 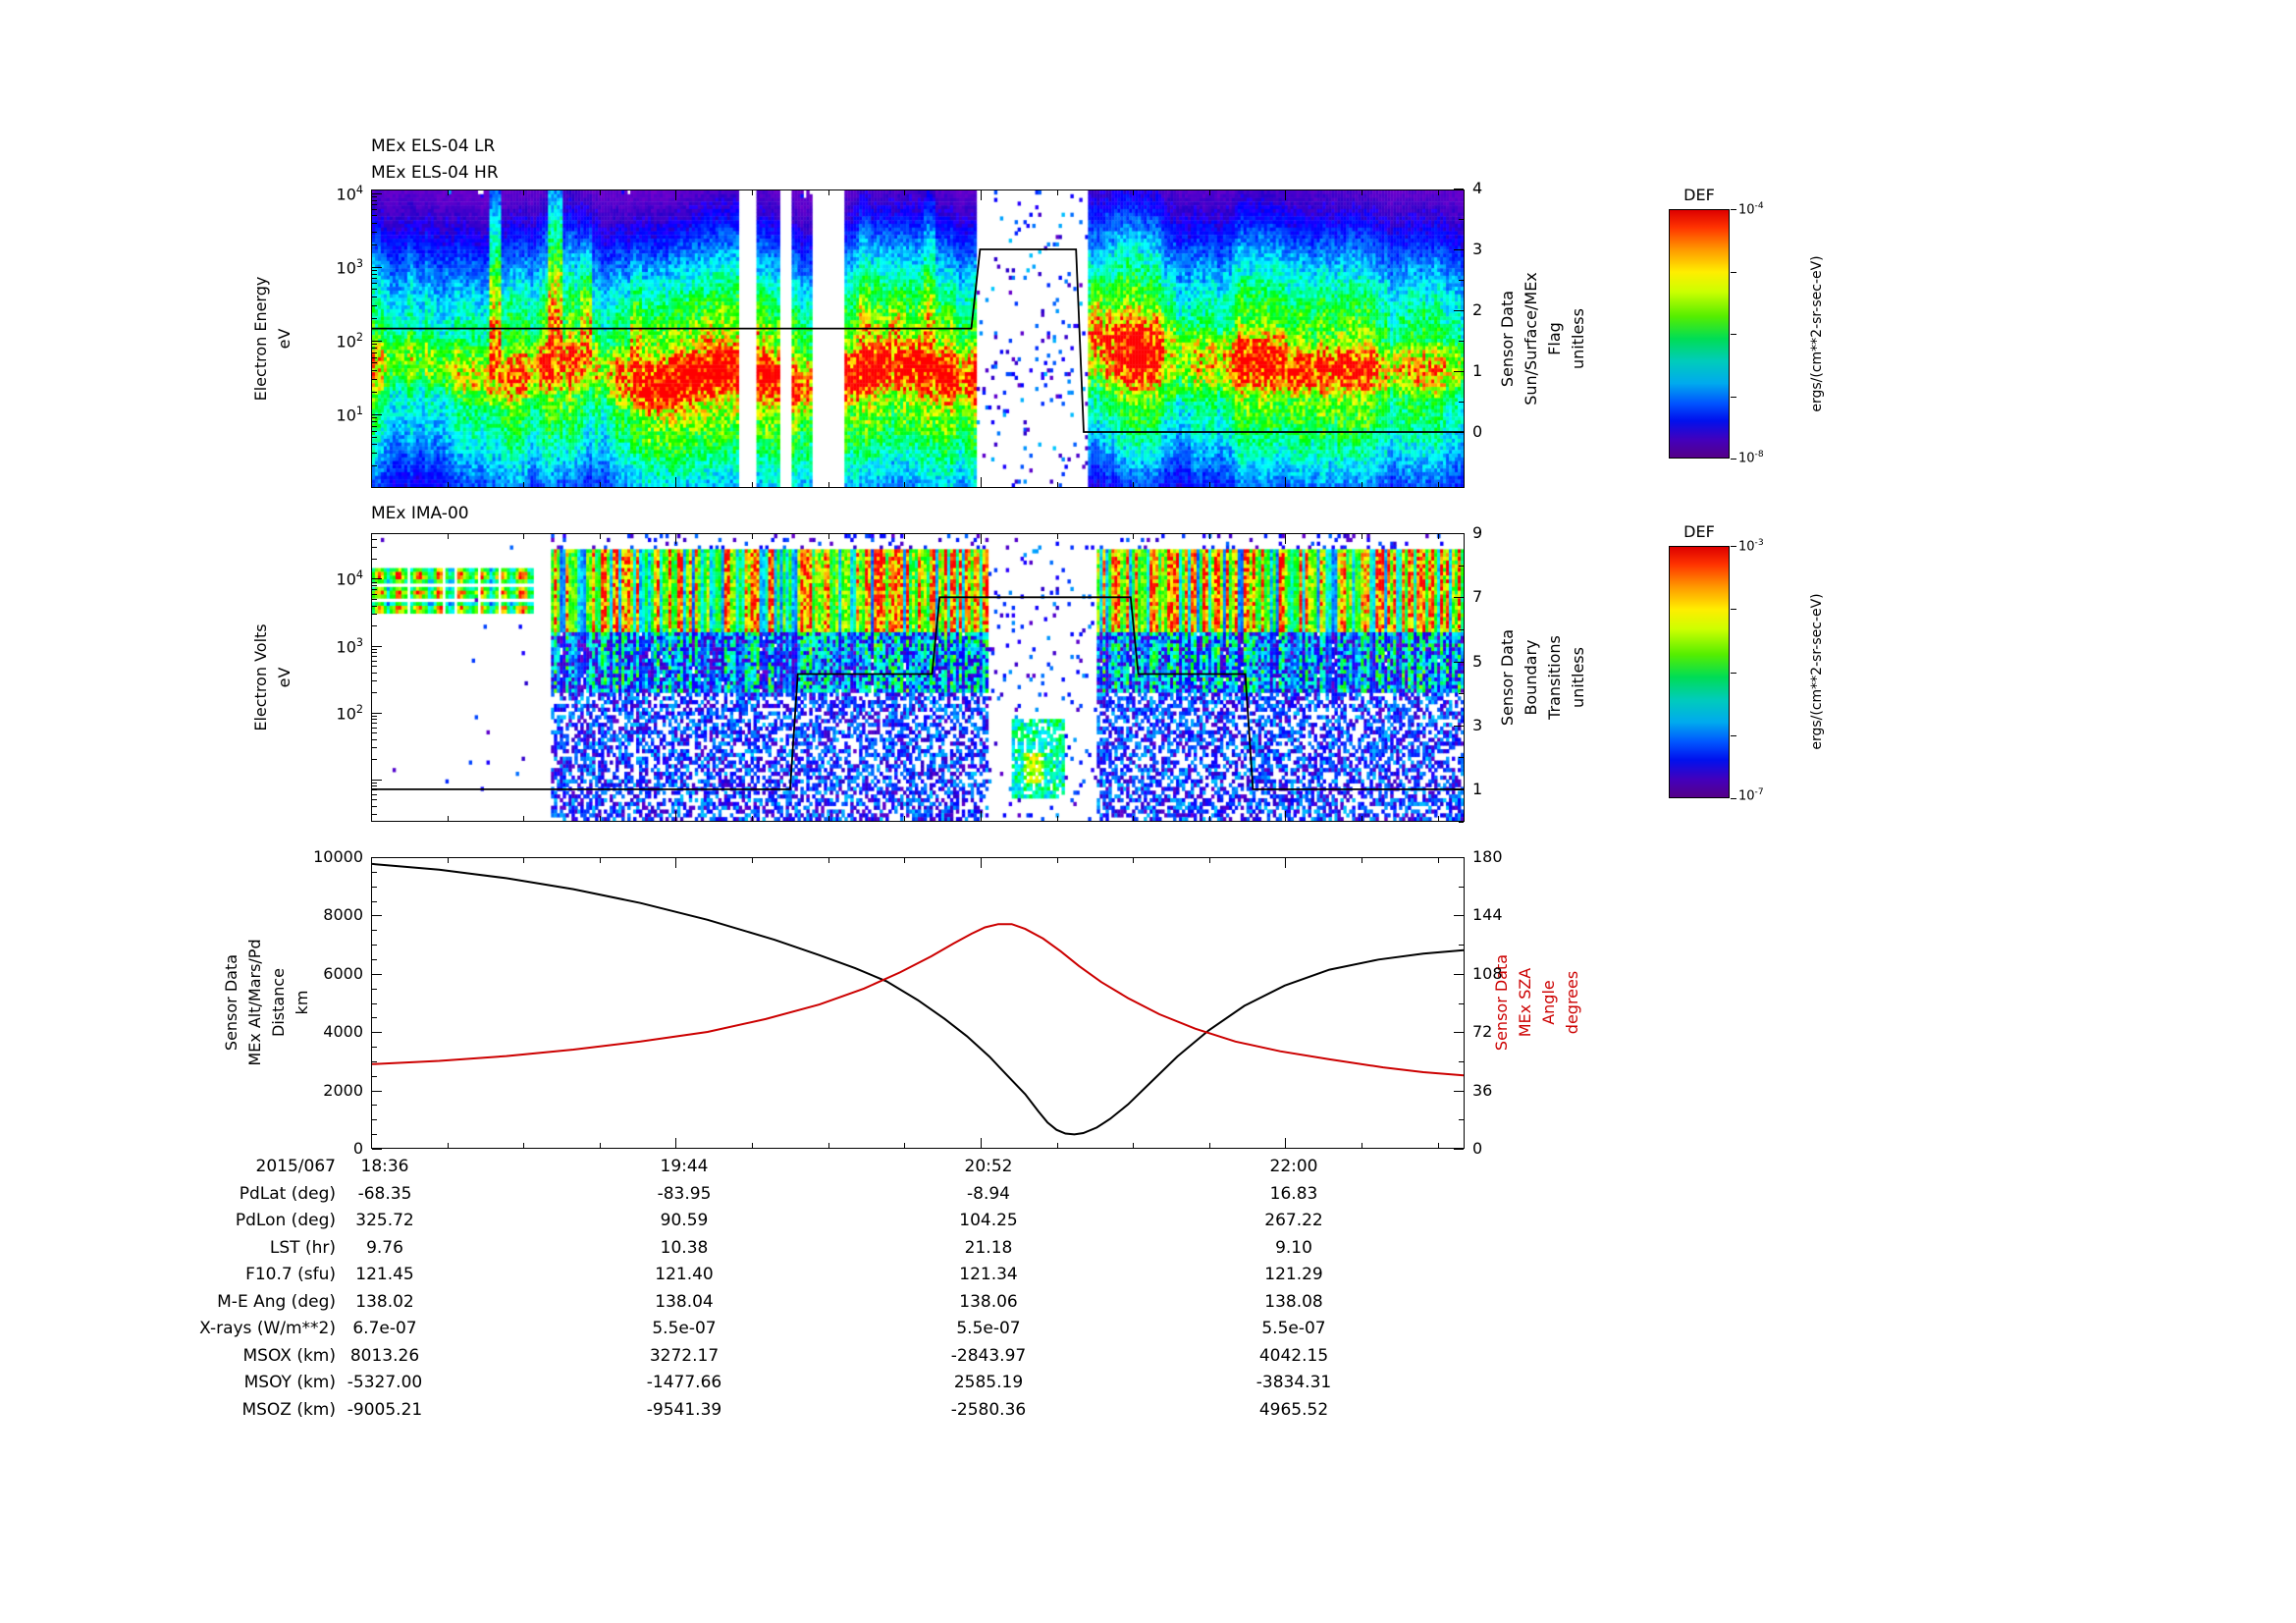 What do you see at coordinates (384, 1274) in the screenshot?
I see `table-cell: 121.45` at bounding box center [384, 1274].